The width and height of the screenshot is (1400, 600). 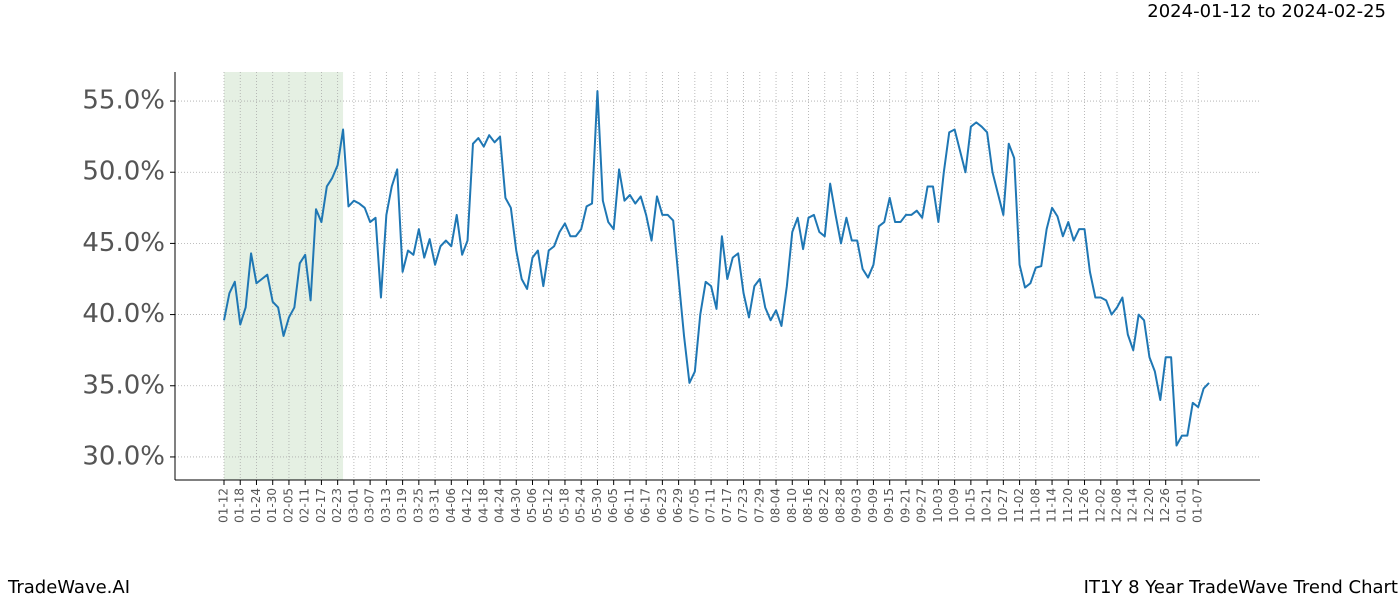 I want to click on x-tick-label: 11-14, so click(x=1052, y=505).